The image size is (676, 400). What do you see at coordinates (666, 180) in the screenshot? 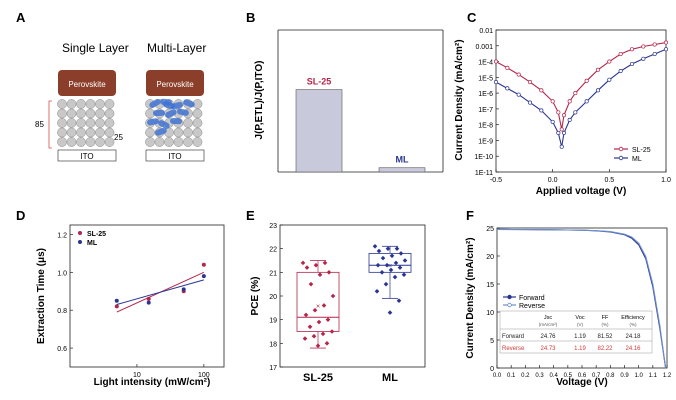
I see `c-x-tick-label: 1.0` at bounding box center [666, 180].